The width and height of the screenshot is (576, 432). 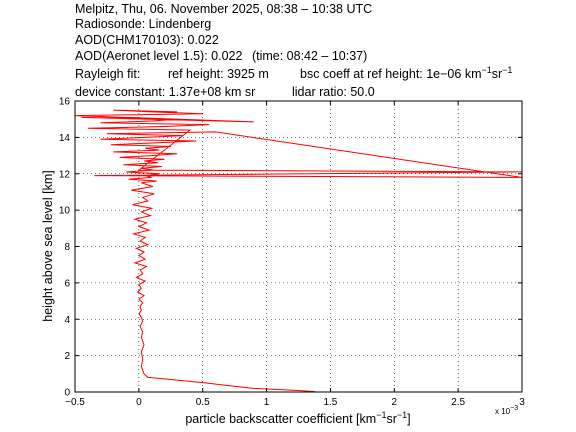 I want to click on x-tick-label: 2, so click(x=395, y=402).